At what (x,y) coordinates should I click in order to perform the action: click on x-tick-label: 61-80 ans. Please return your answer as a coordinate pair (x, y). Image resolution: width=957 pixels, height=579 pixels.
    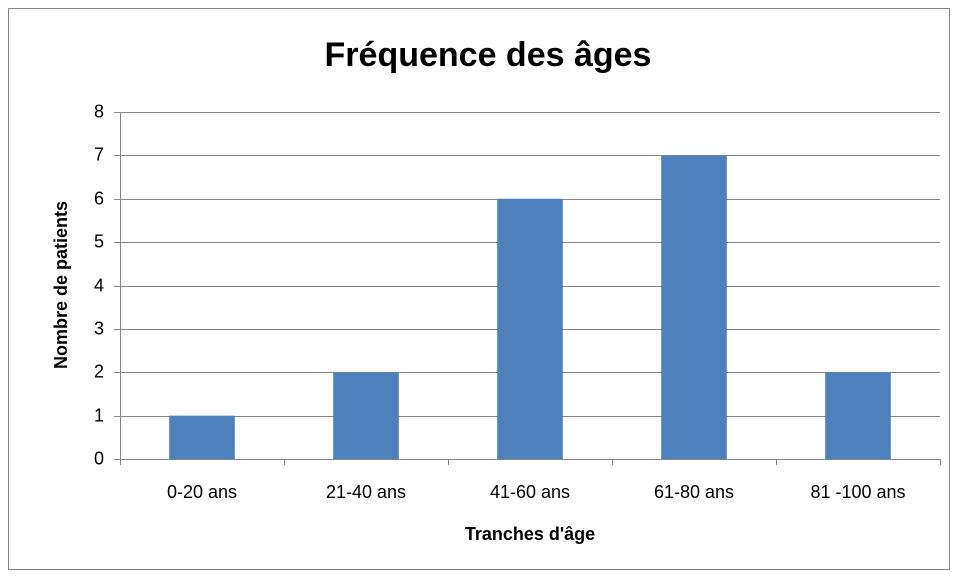
    Looking at the image, I should click on (694, 492).